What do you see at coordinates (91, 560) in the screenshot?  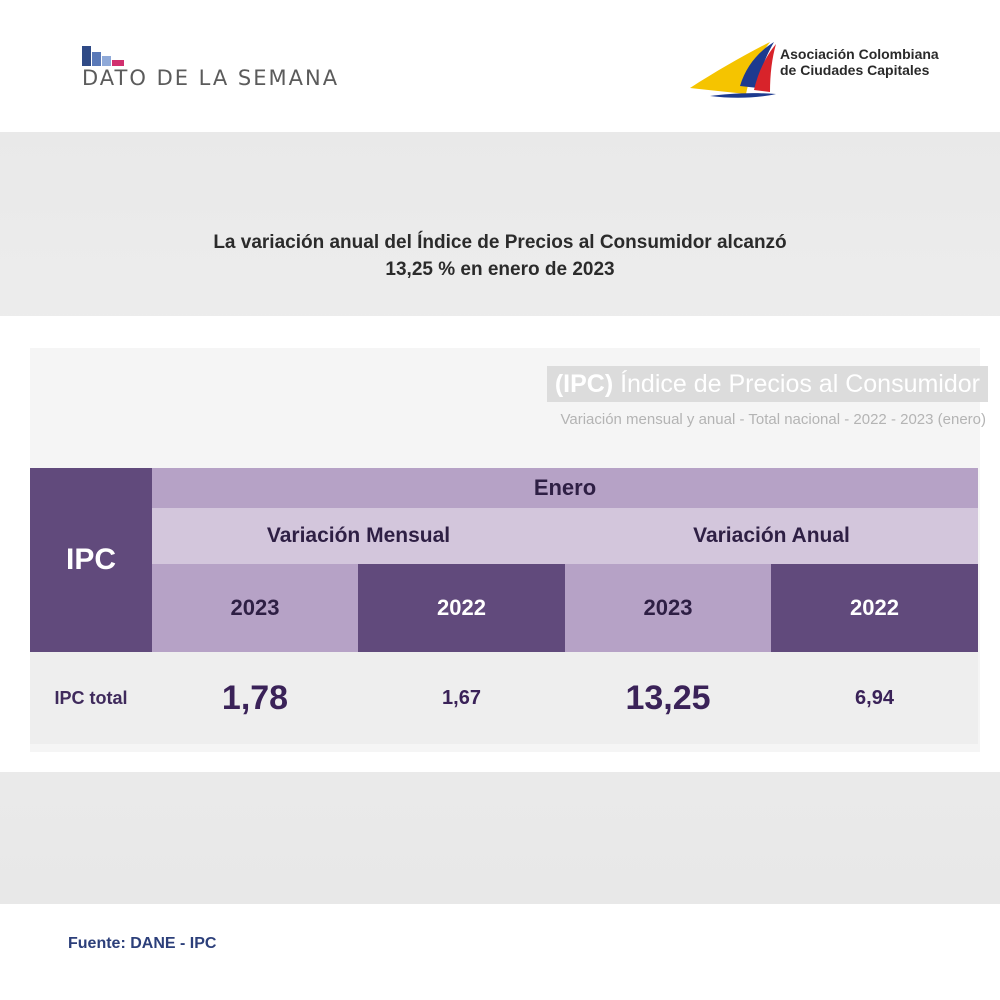 I see `table-corner-label: IPC` at bounding box center [91, 560].